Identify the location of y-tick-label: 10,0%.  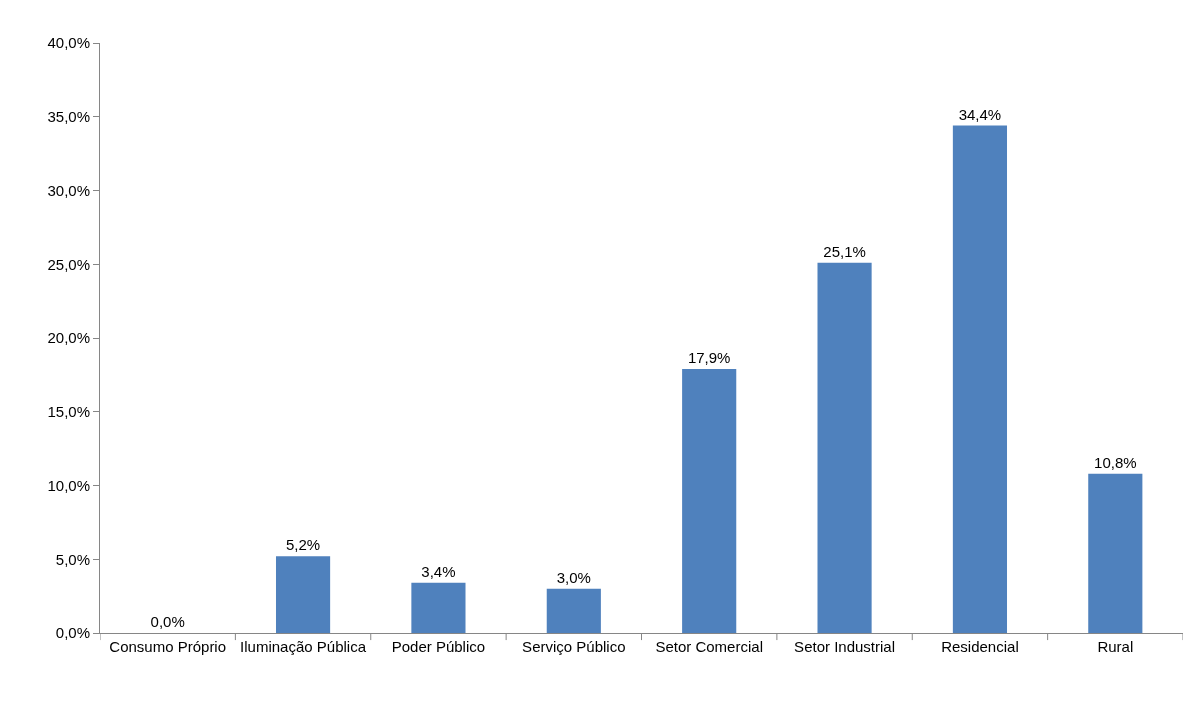
(68, 485).